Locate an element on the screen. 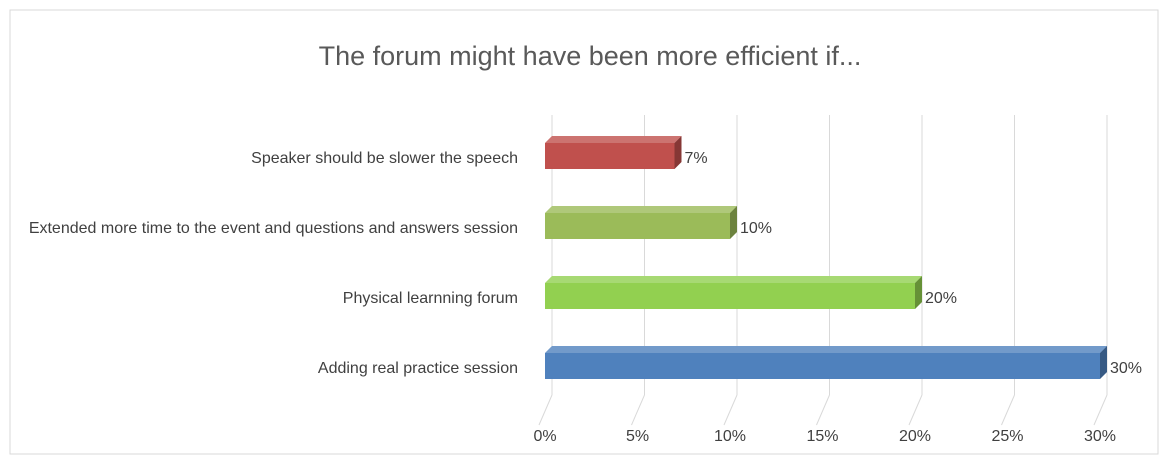  x-tick-label: 10% is located at coordinates (730, 436).